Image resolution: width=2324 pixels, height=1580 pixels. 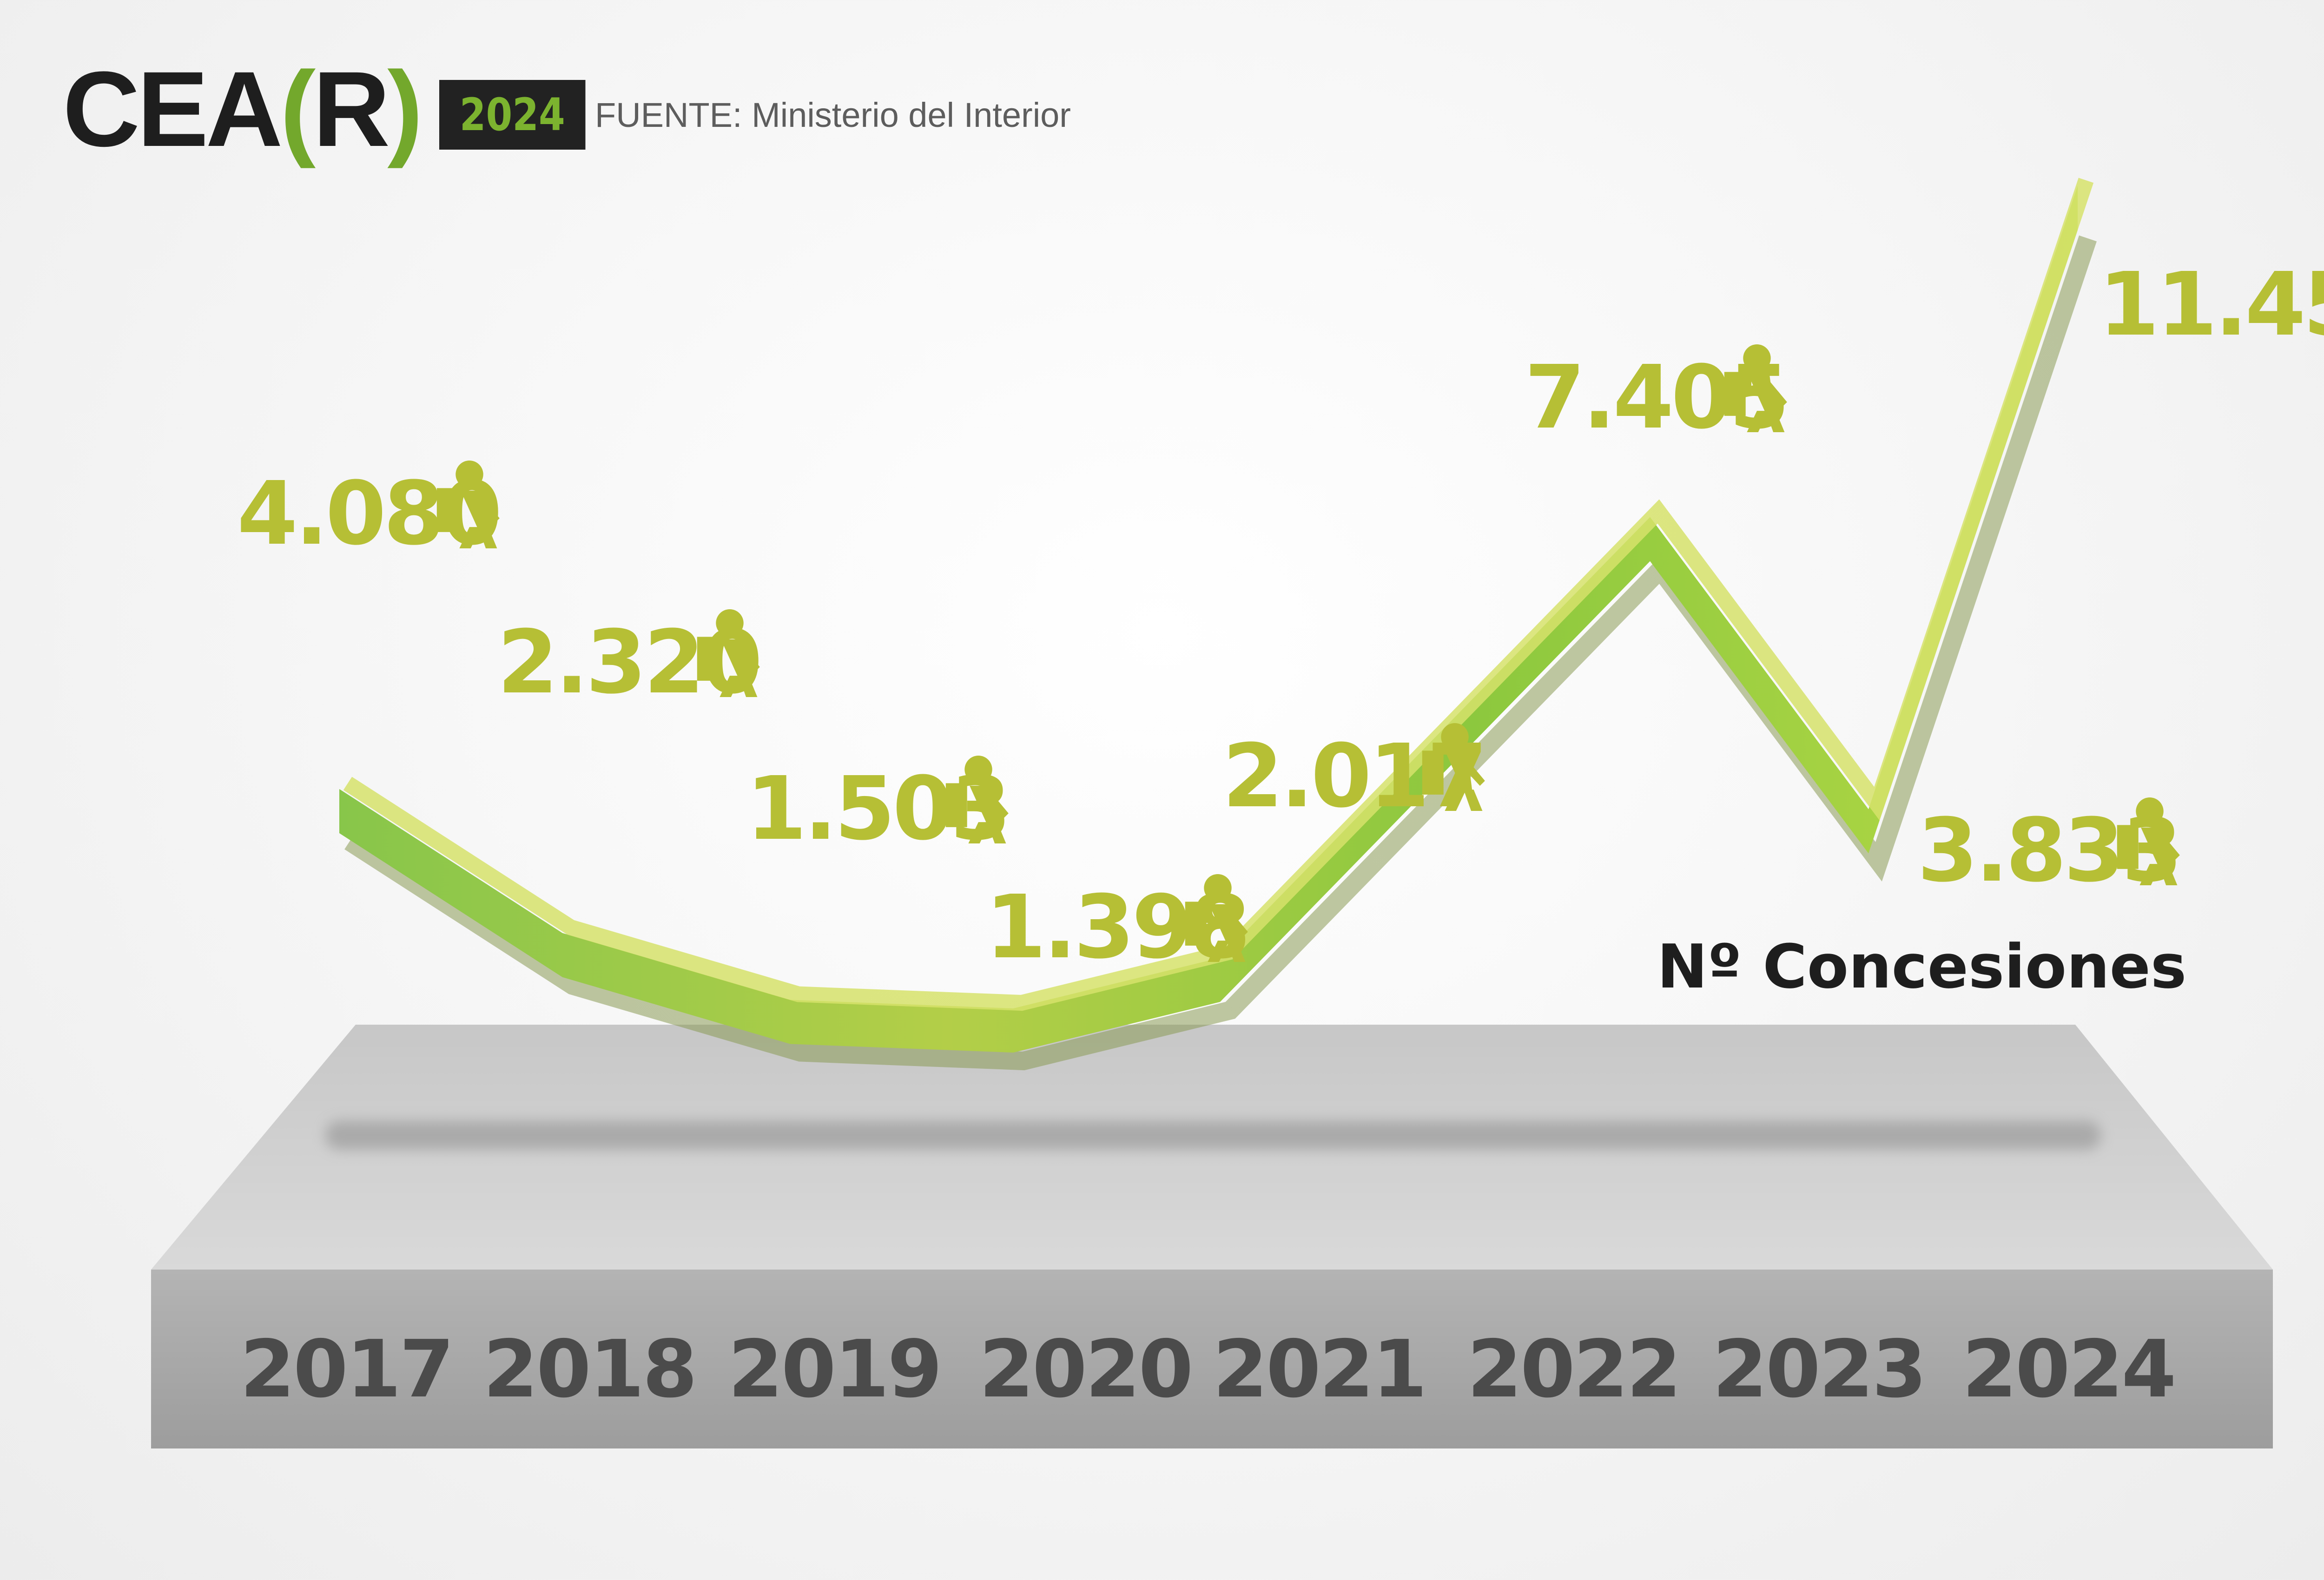 I want to click on platform-front, so click(x=1212, y=1359).